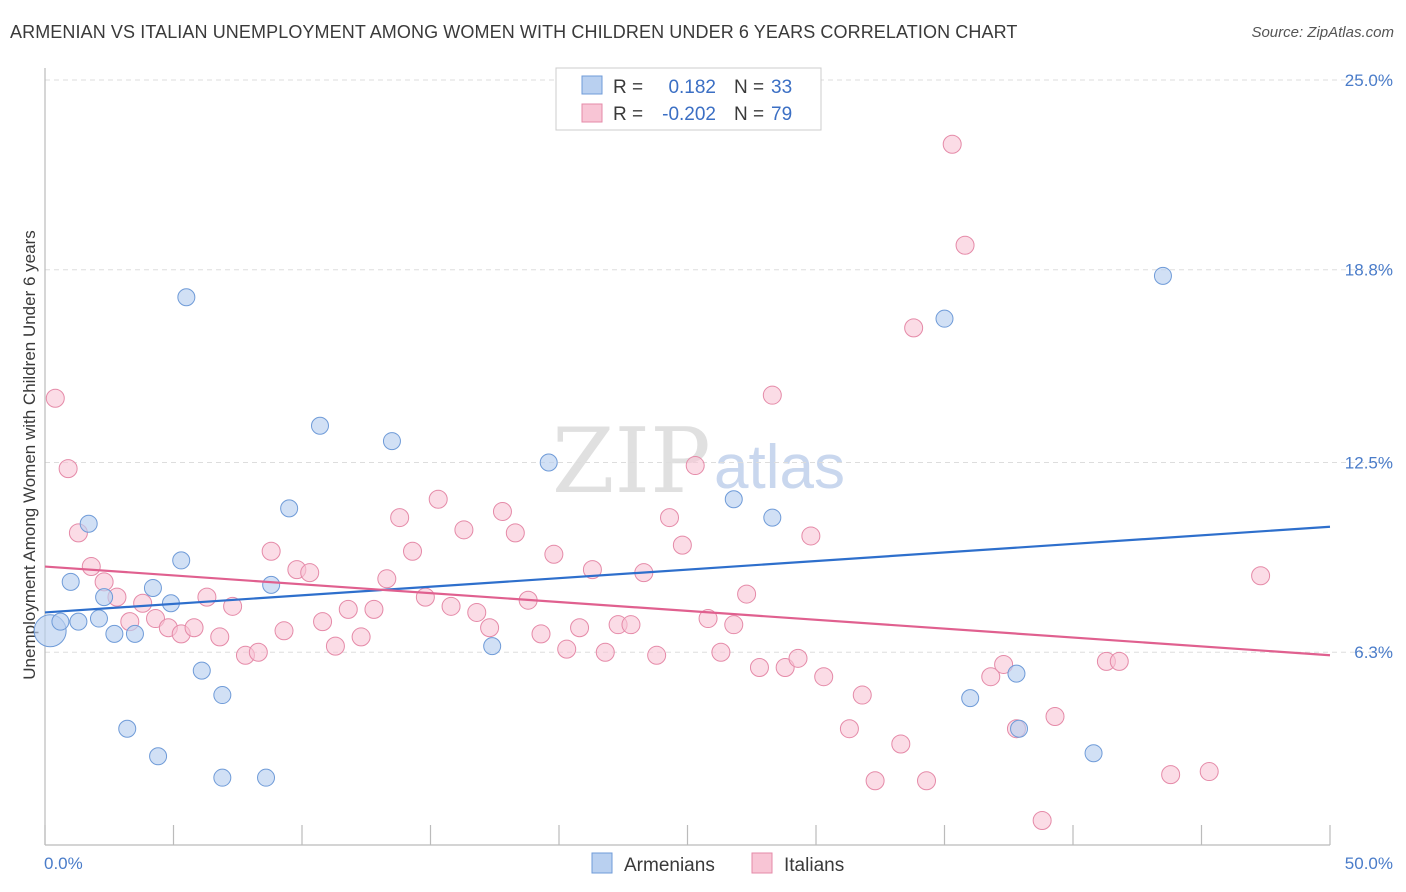  Describe the element at coordinates (63, 863) in the screenshot. I see `x-tick-label: 0.0%` at that location.